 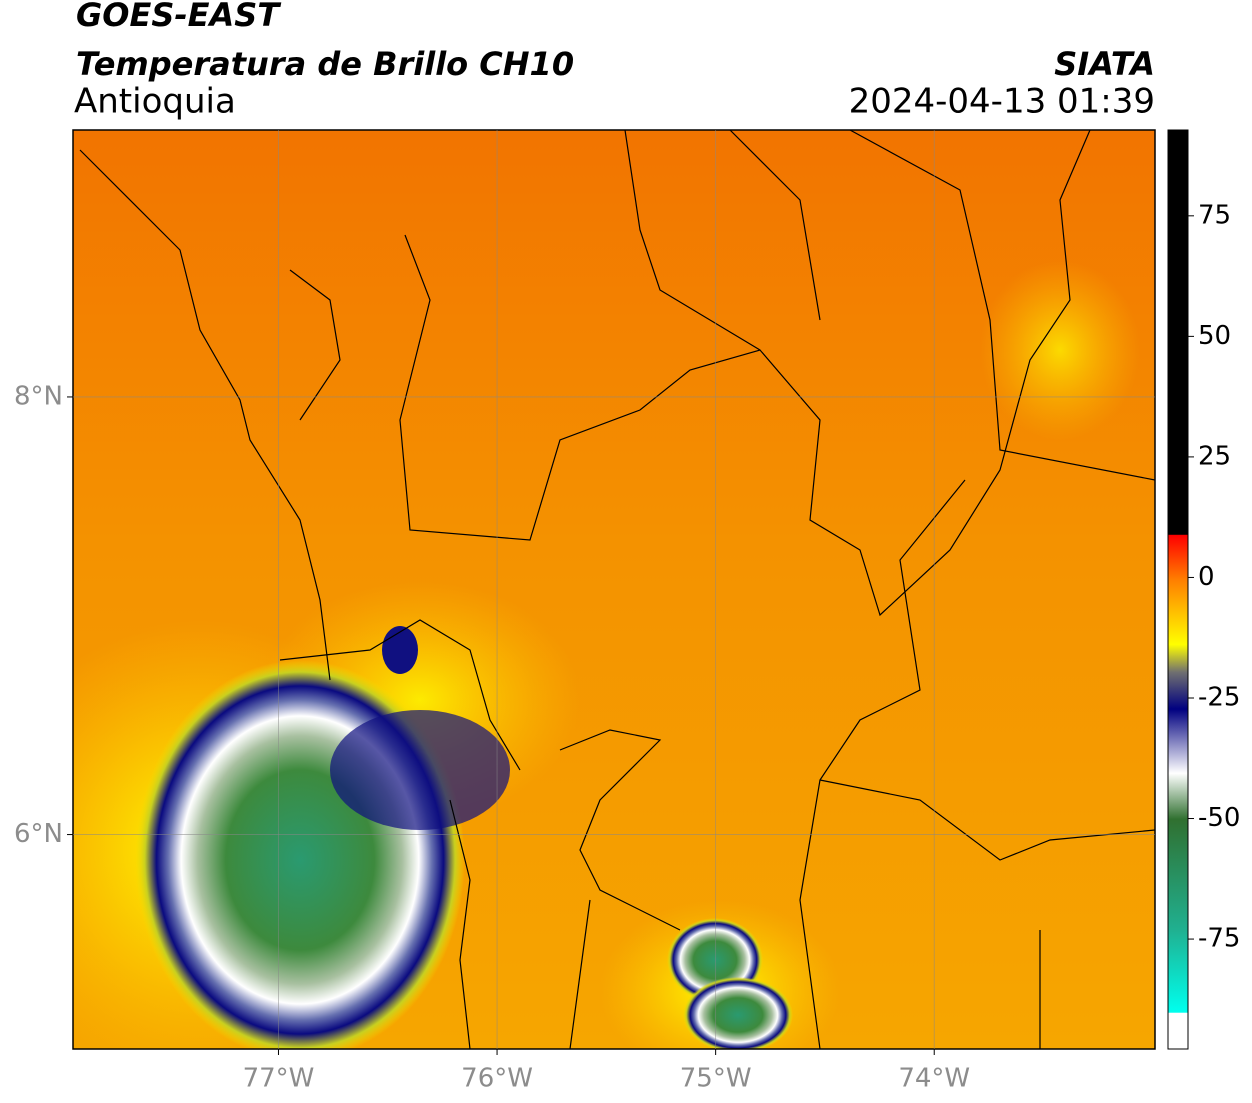 I want to click on colorbar-label: -50, so click(x=1219, y=818).